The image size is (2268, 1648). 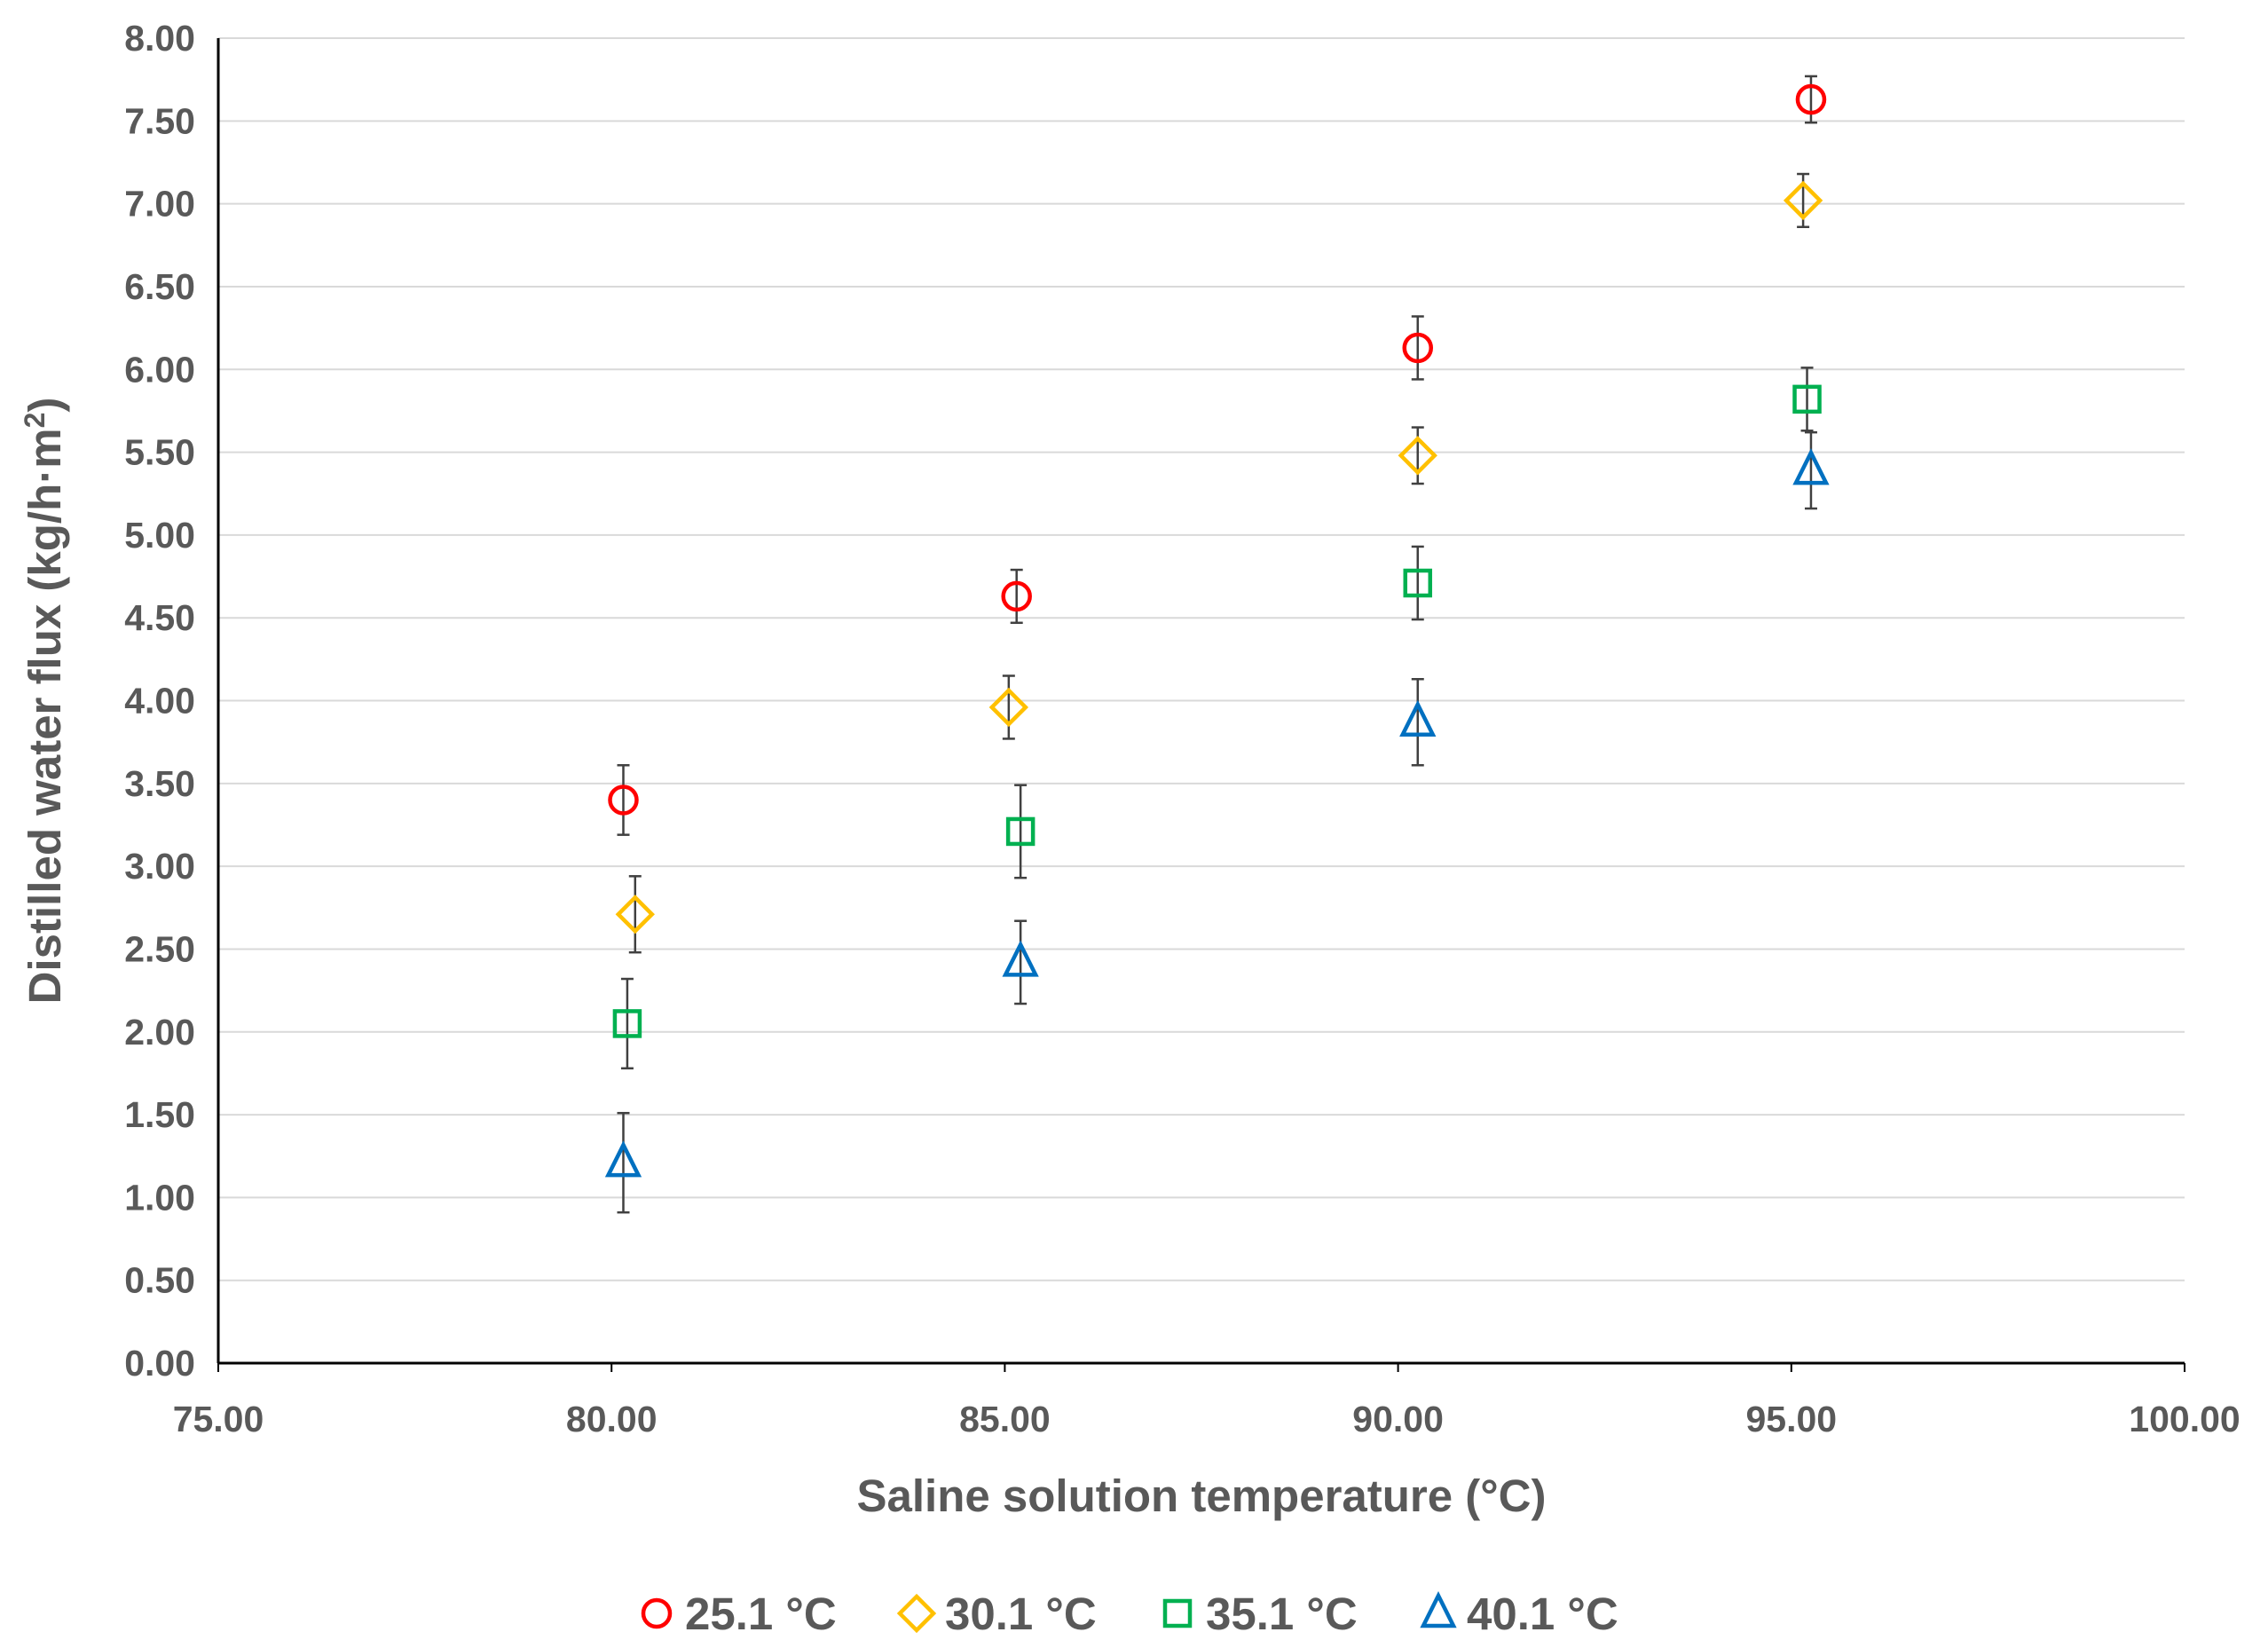 I want to click on y-axis-title: Distilled water flux (kg/h·m2), so click(x=44, y=701).